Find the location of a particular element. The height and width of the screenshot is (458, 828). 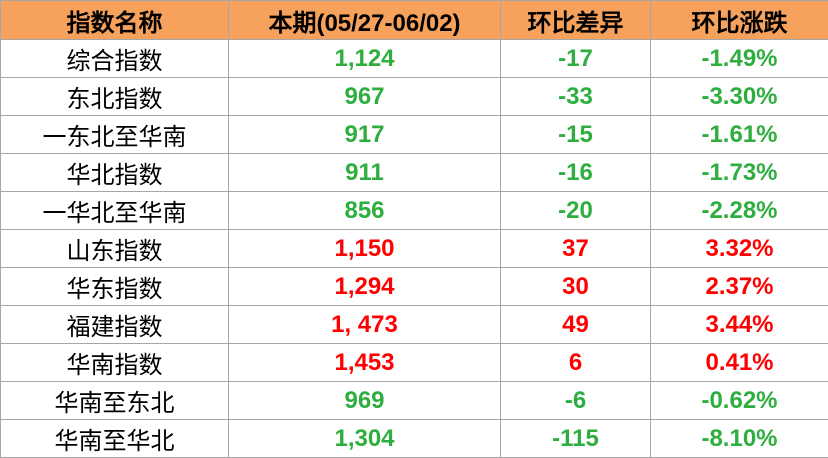

value-cell: -16 is located at coordinates (576, 173).